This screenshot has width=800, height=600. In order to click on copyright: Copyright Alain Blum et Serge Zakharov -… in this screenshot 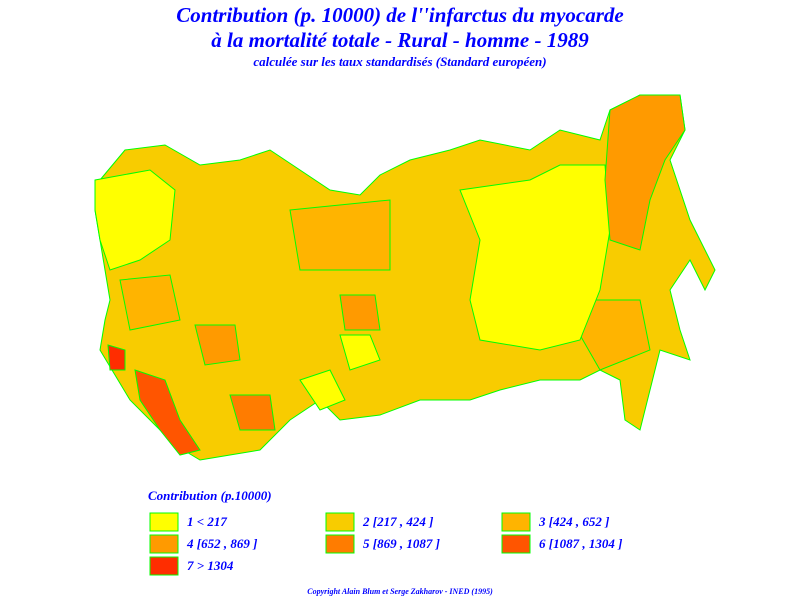, I will do `click(400, 591)`.